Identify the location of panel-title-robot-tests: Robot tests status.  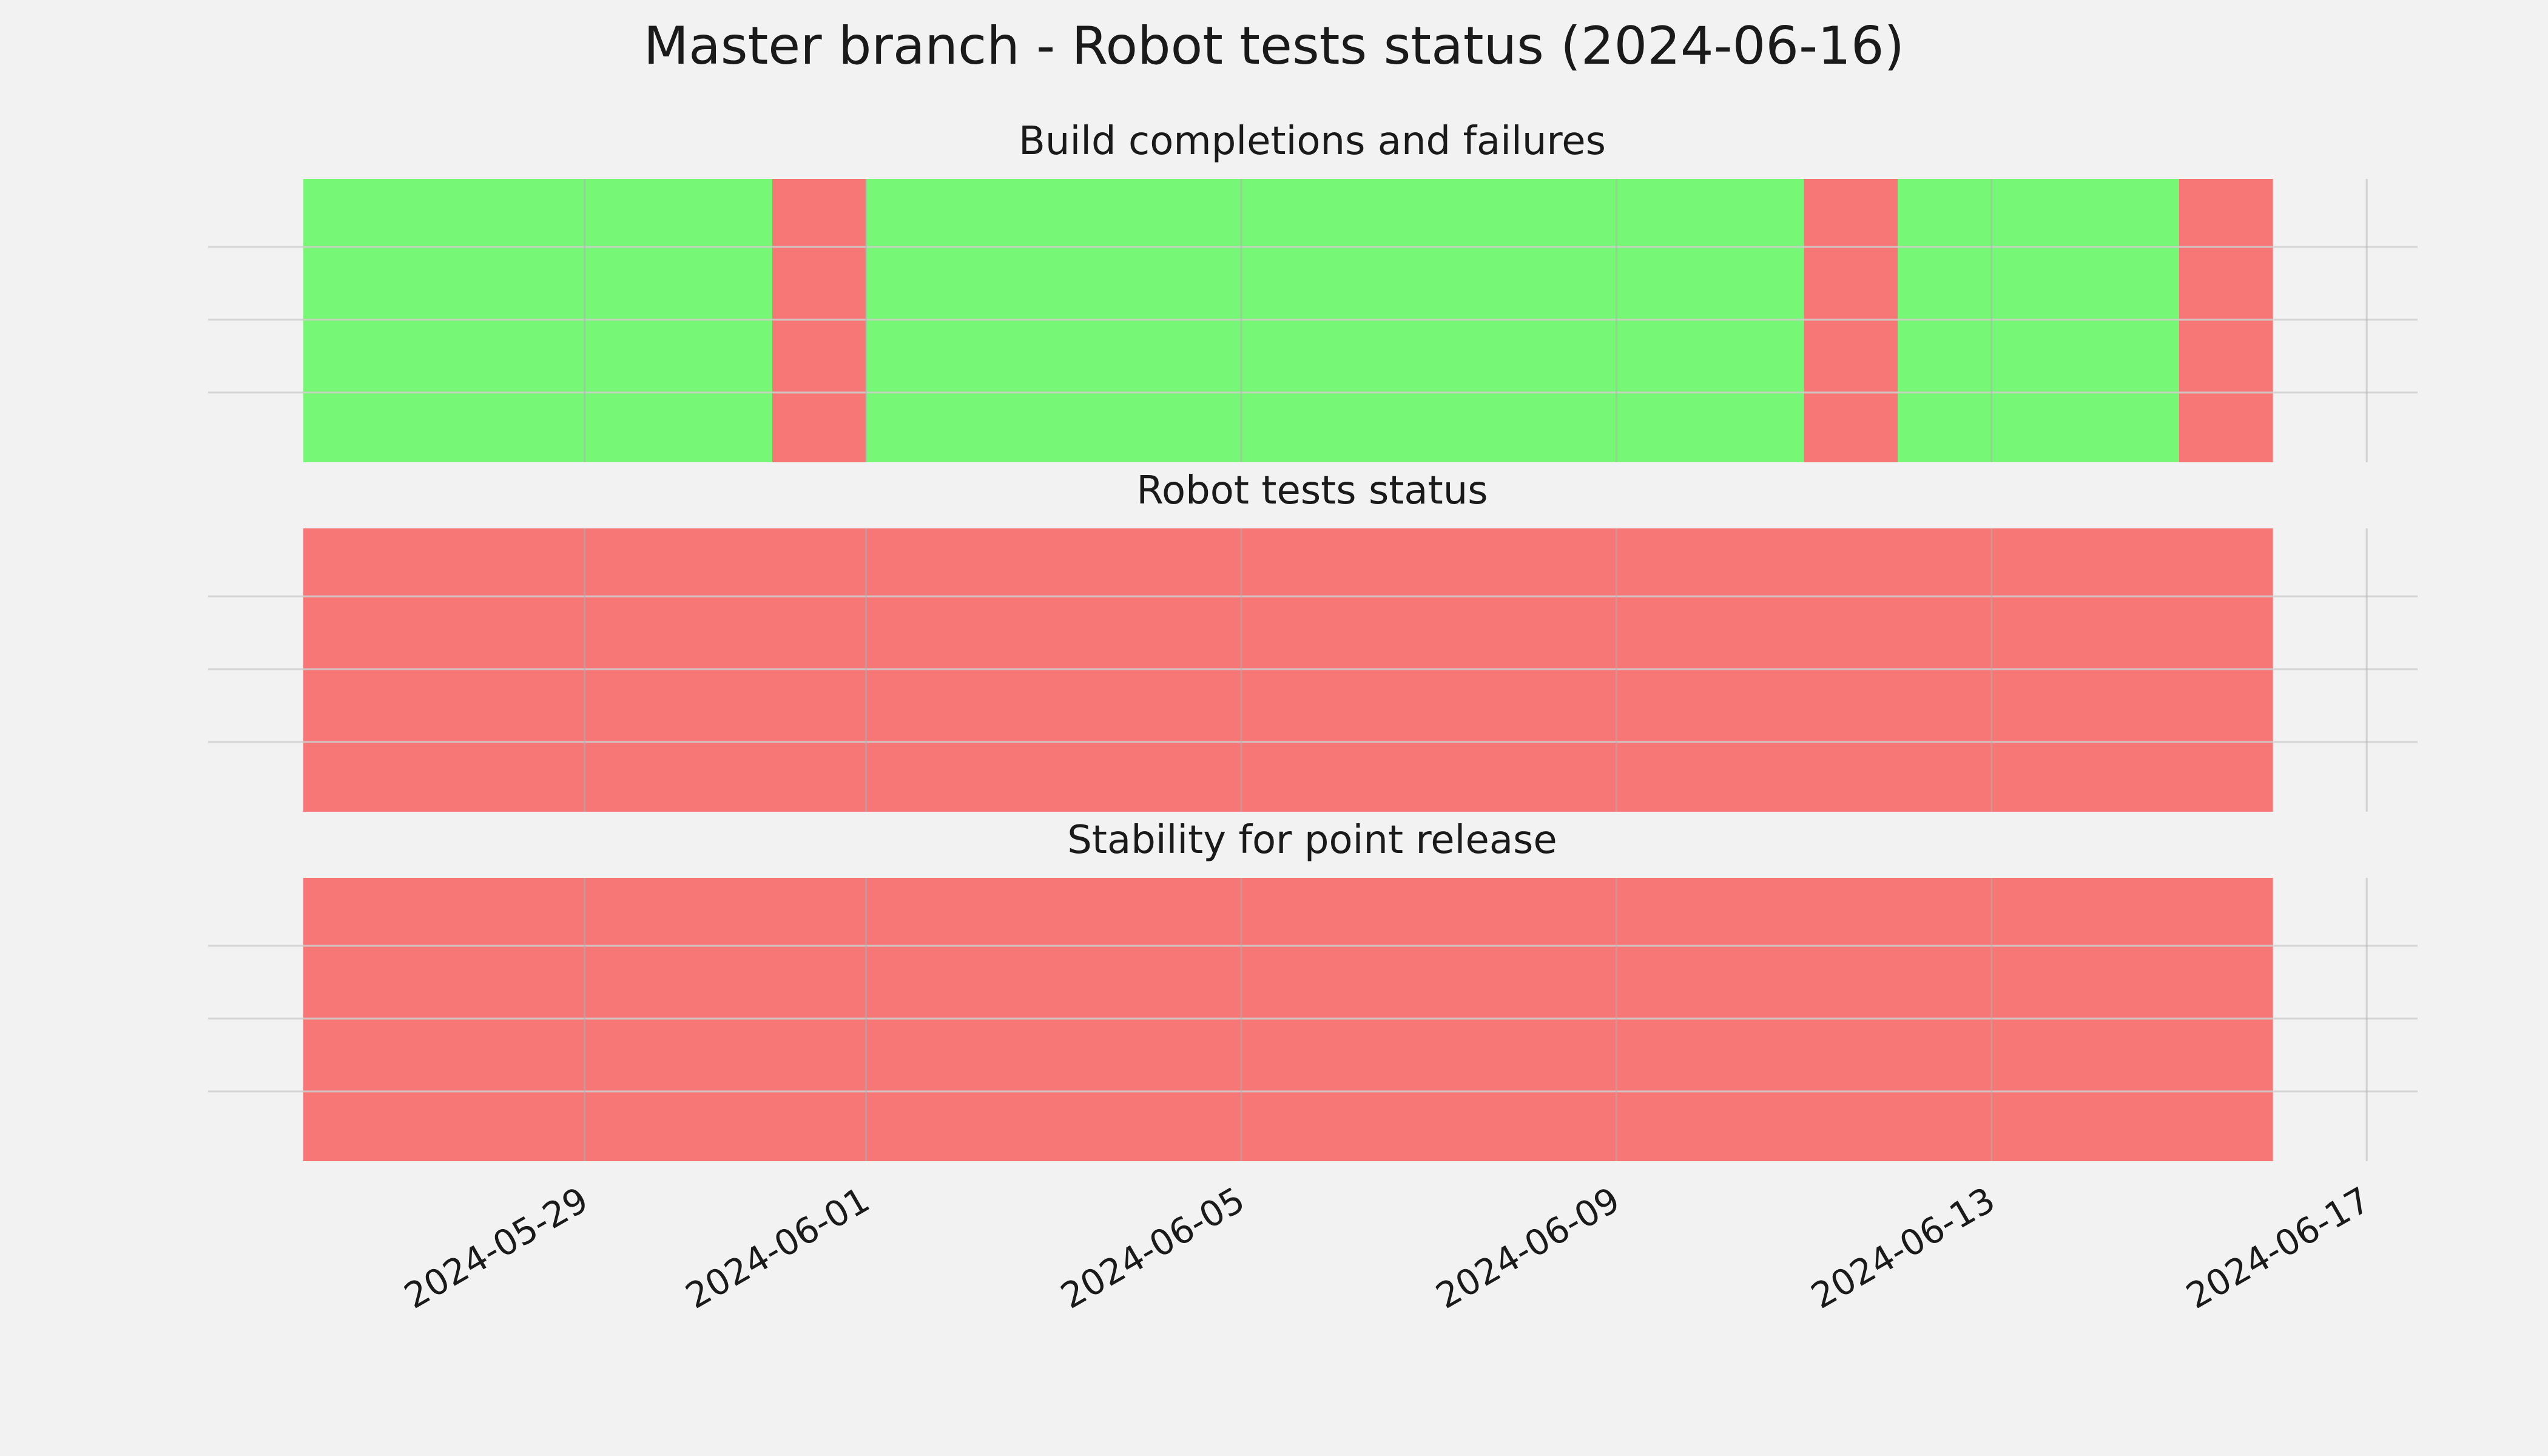
(1312, 490).